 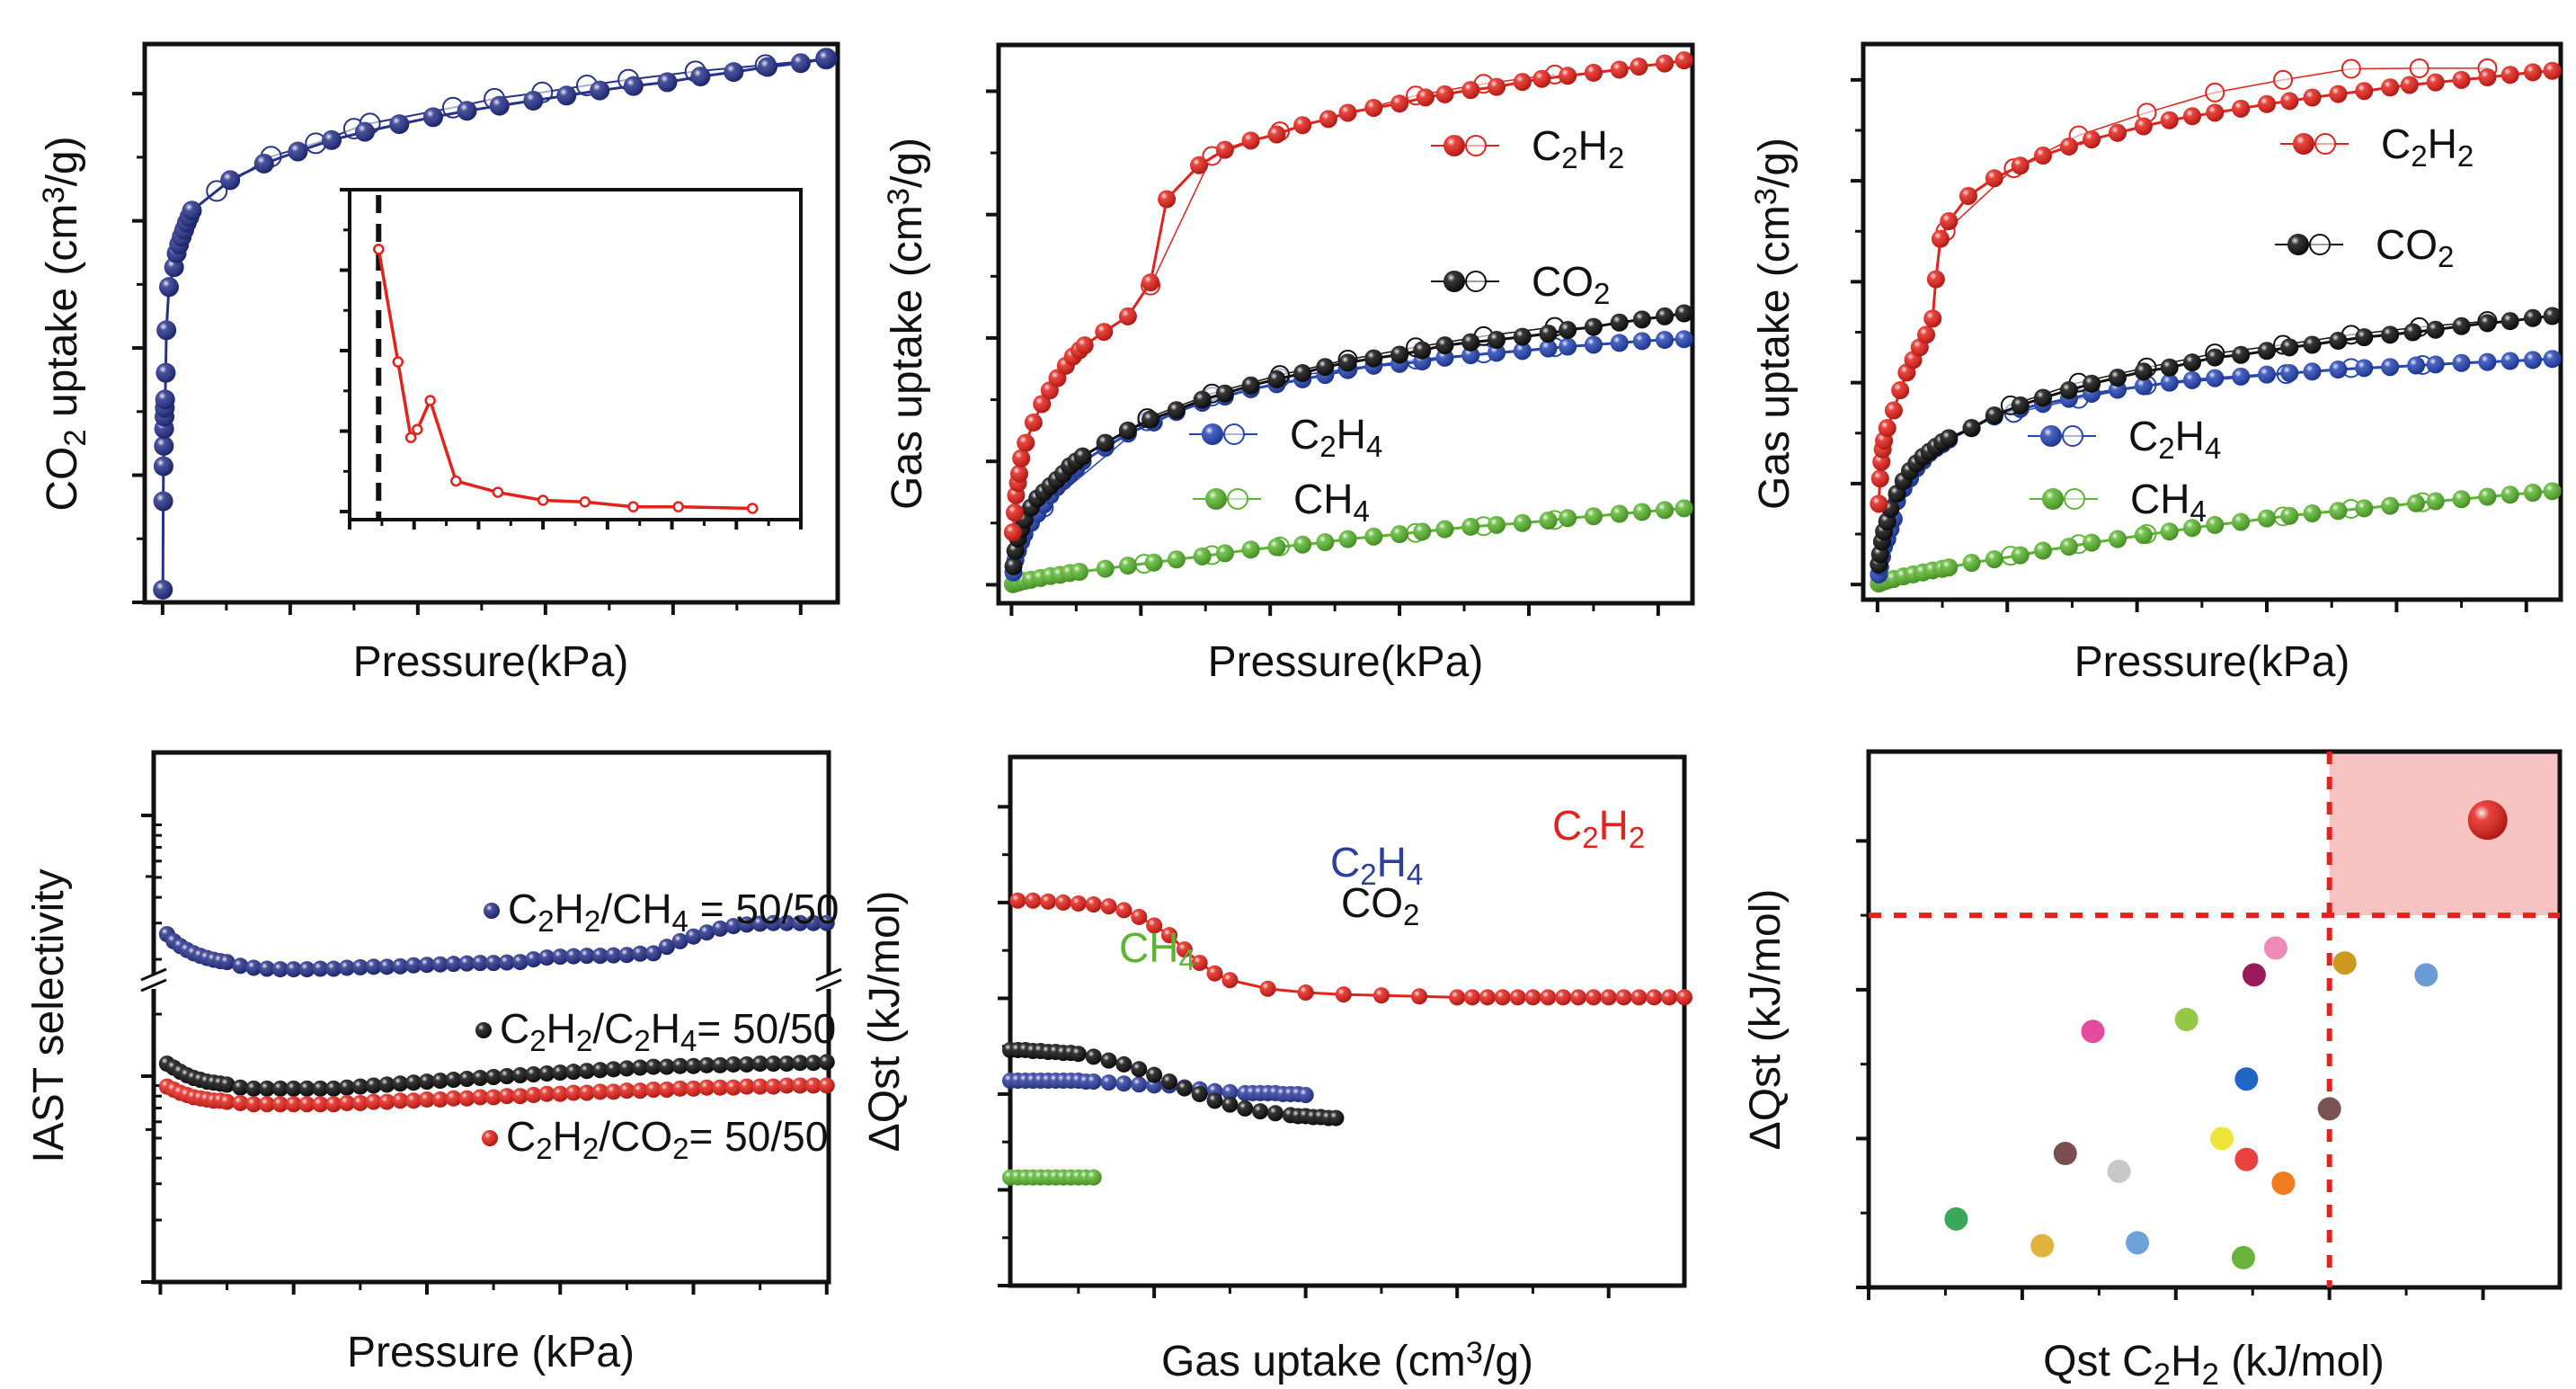 I want to click on legend-marker-highlight, so click(x=484, y=1030).